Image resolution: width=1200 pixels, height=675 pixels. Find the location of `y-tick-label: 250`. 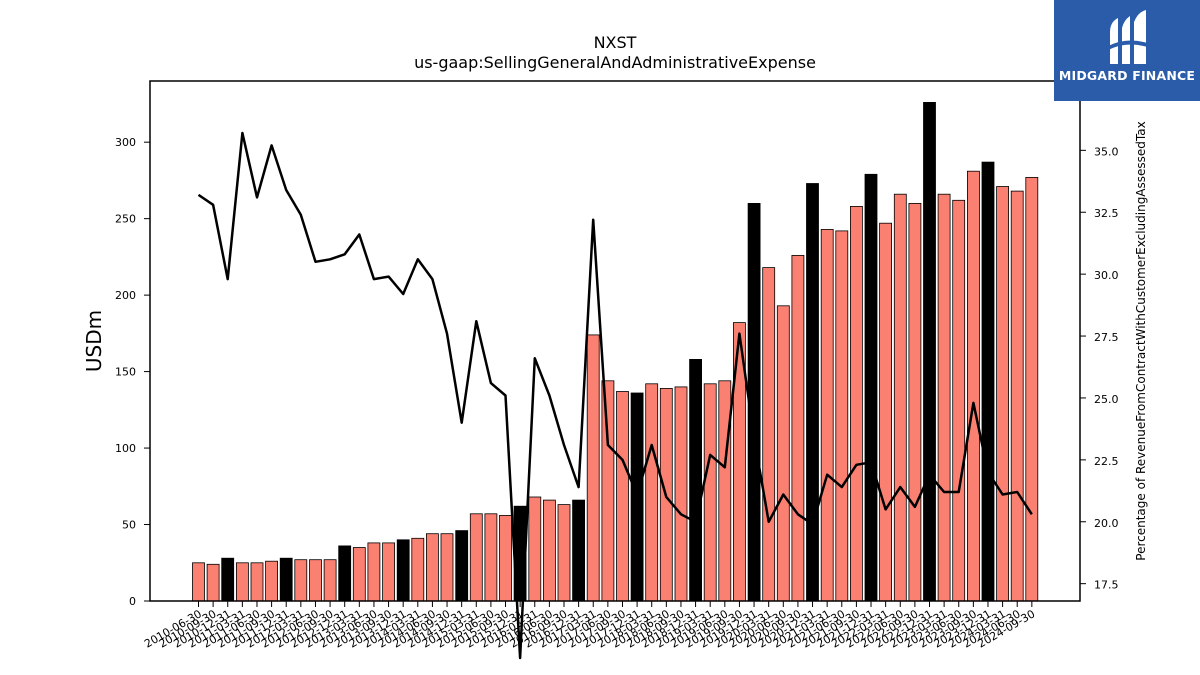

y-tick-label: 250 is located at coordinates (125, 219).